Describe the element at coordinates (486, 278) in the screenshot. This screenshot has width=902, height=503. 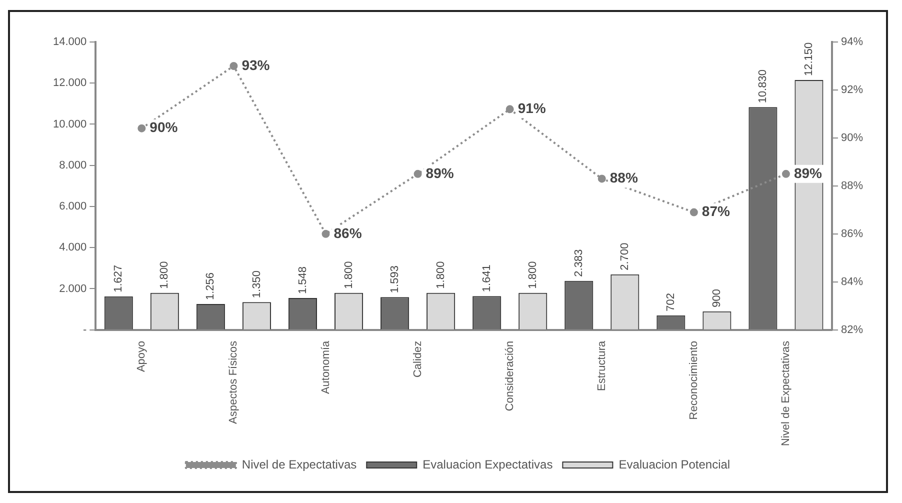
I see `data-label: 1.641` at that location.